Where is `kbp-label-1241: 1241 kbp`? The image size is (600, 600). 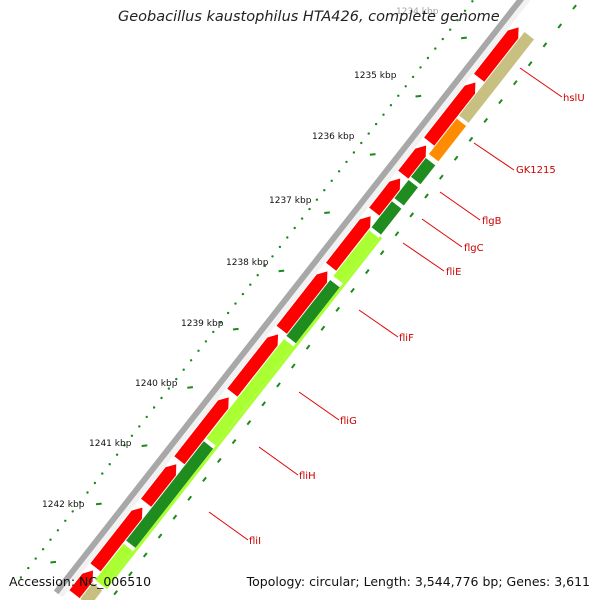
kbp-label-1241: 1241 kbp is located at coordinates (110, 444).